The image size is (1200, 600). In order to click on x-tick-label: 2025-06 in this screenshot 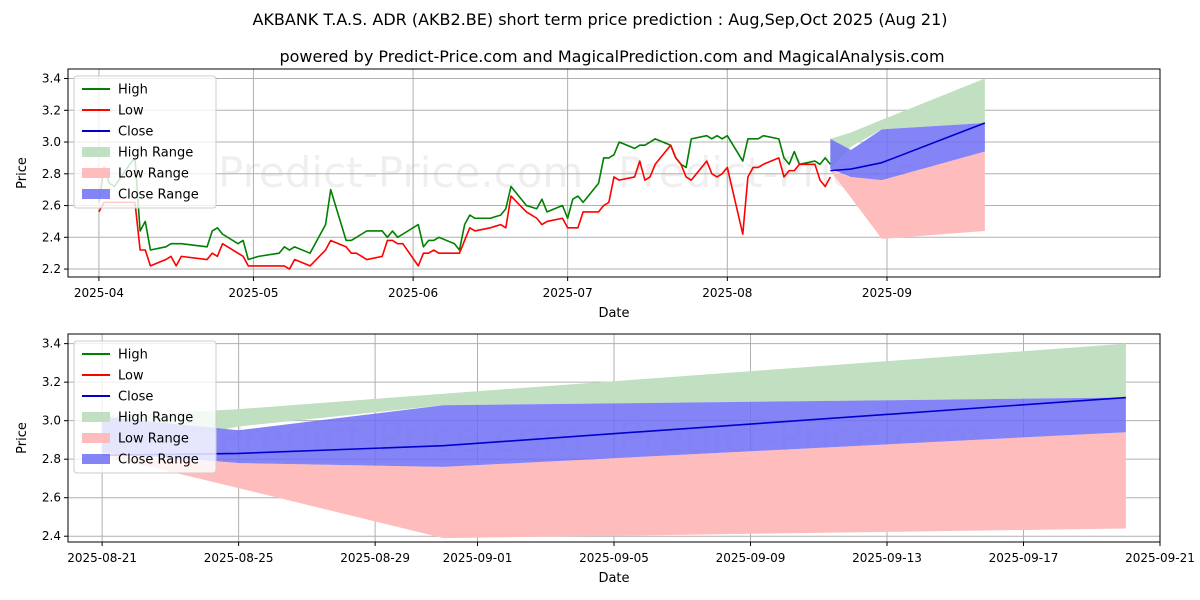, I will do `click(413, 293)`.